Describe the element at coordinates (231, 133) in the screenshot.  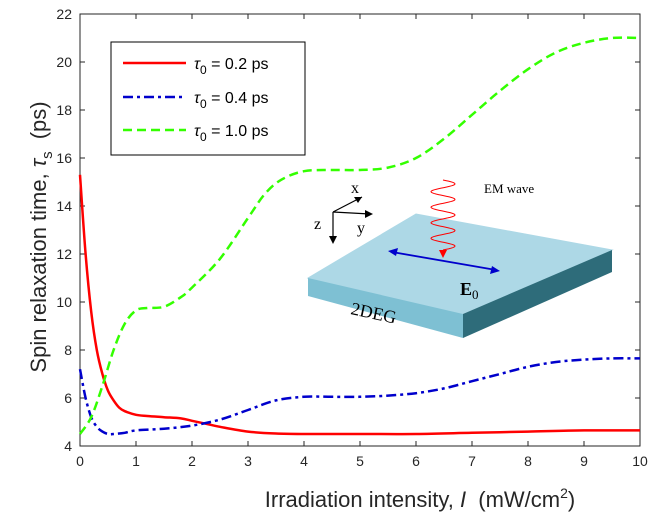
I see `legend-label-3: τ0 = 1.0 ps` at that location.